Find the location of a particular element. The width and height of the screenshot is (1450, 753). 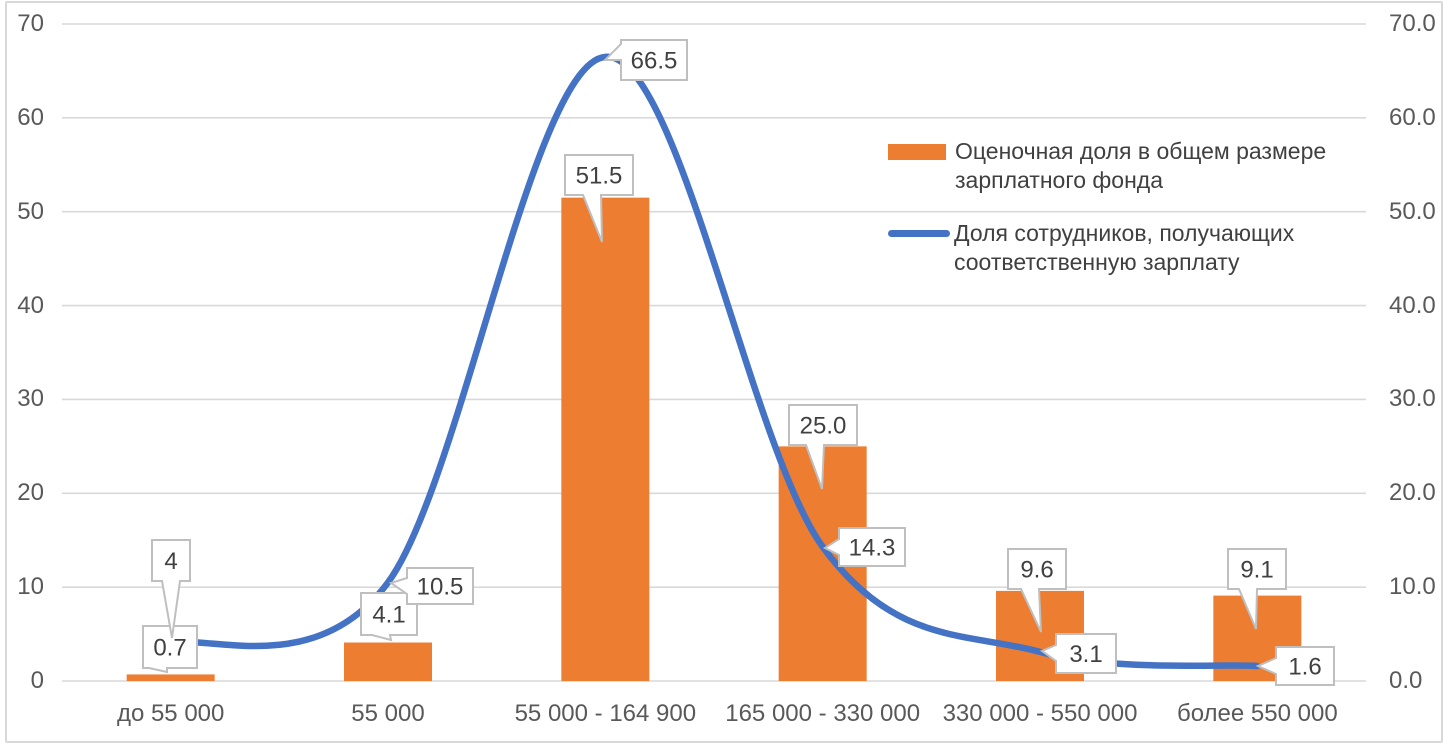

line-series-swatch-icon is located at coordinates (919, 233).